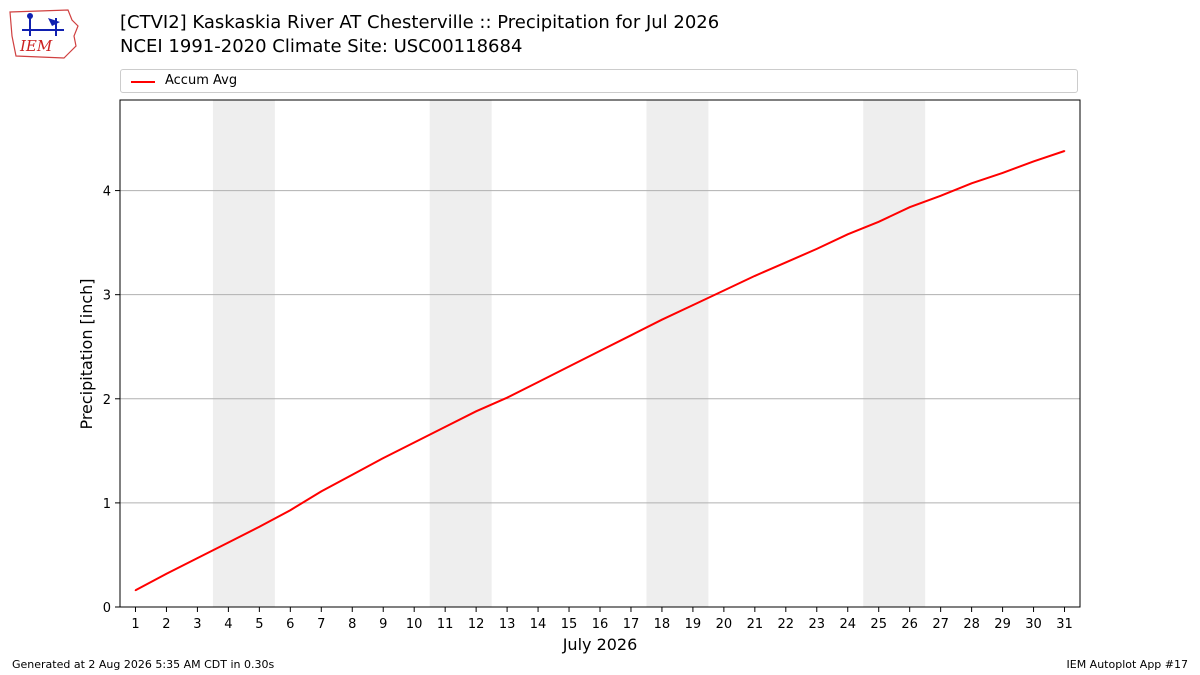 The image size is (1200, 675). What do you see at coordinates (662, 624) in the screenshot?
I see `x-tick-label: 18` at bounding box center [662, 624].